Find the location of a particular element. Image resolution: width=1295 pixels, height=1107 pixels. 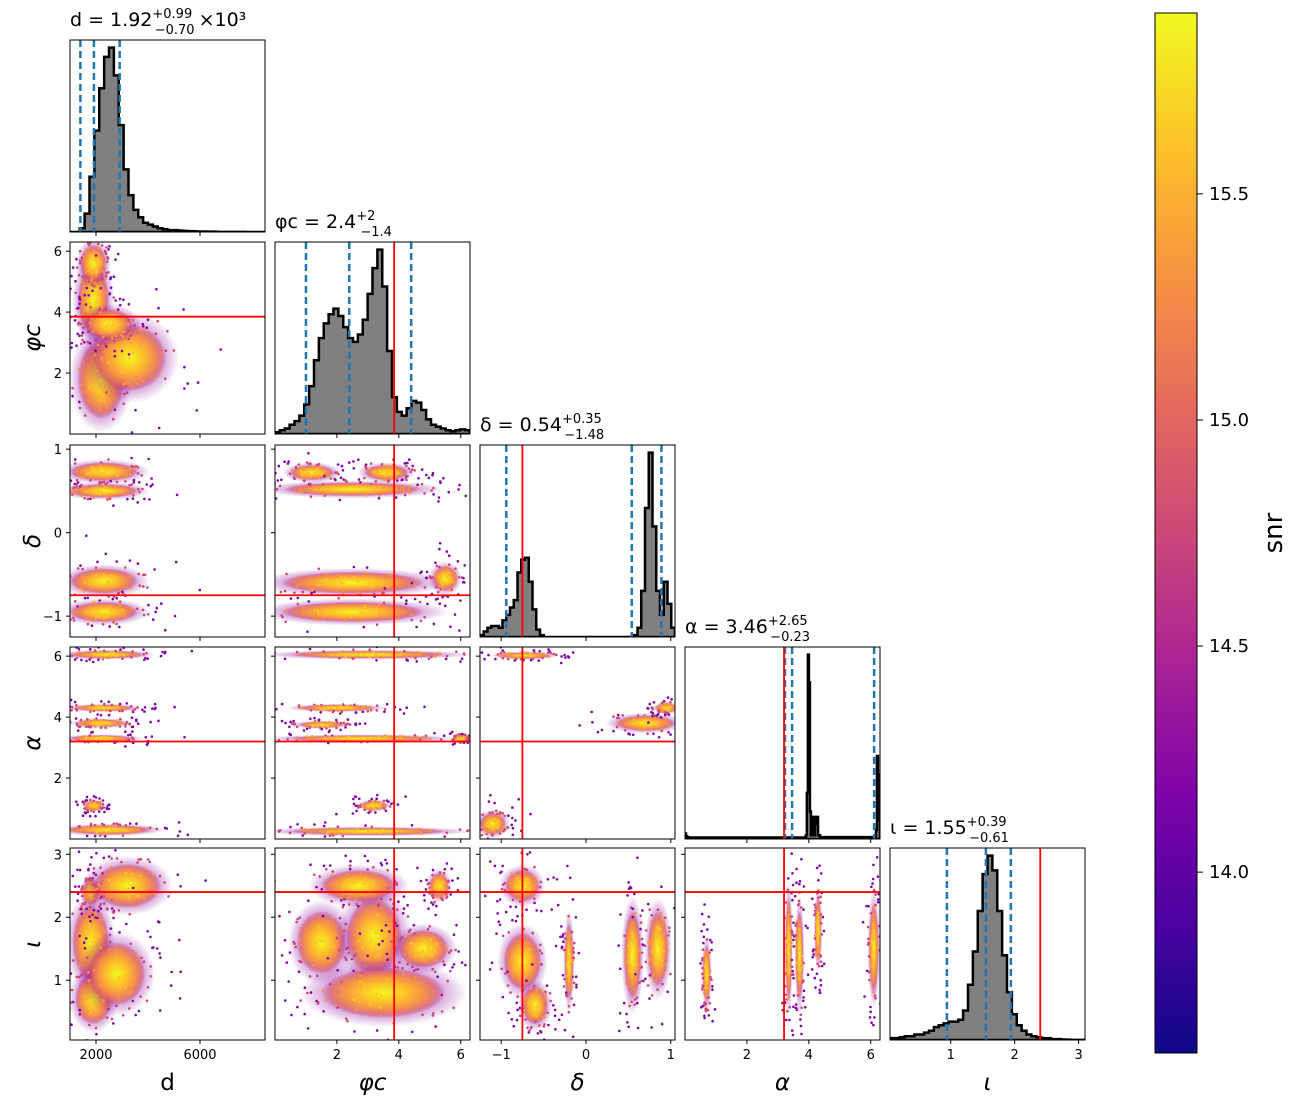

ytick-label-phi_c: 2 is located at coordinates (58, 374).